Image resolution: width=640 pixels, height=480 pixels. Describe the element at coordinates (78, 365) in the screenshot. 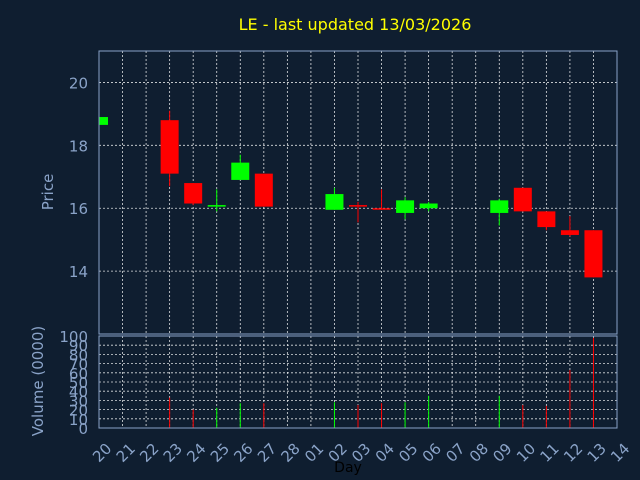

I see `volume-tick-label: 70` at that location.